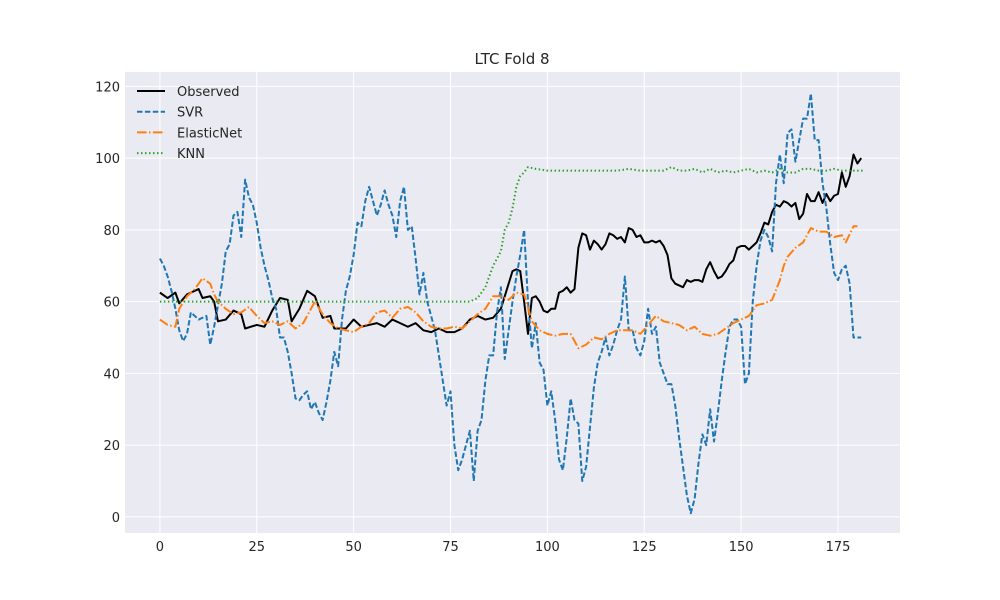  What do you see at coordinates (353, 547) in the screenshot?
I see `x-tick-label: 50` at bounding box center [353, 547].